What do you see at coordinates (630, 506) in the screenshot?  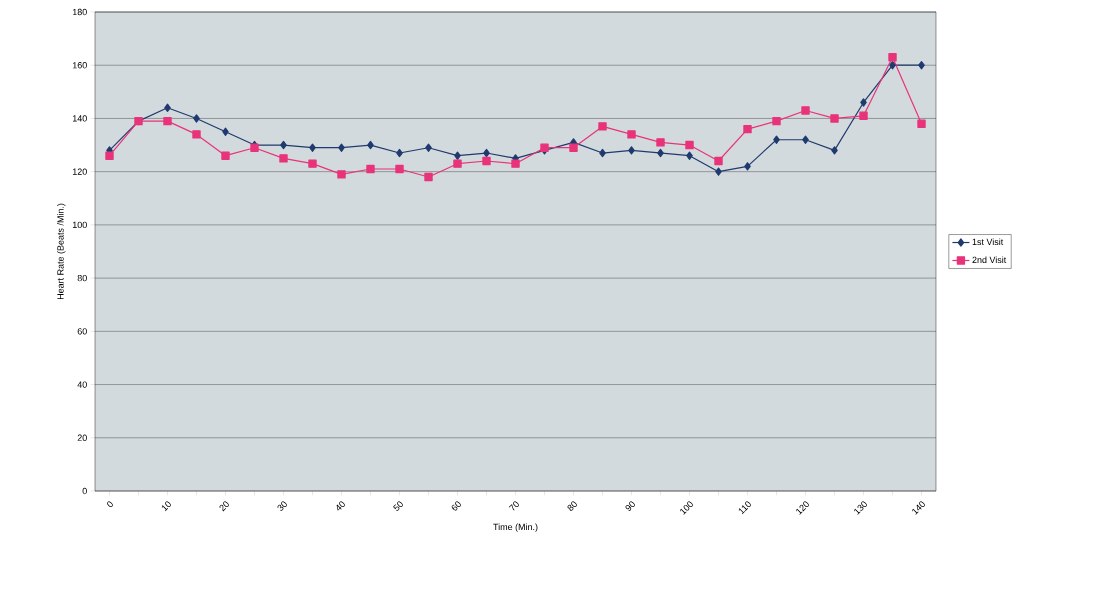 I see `x-tick-label: 90` at bounding box center [630, 506].